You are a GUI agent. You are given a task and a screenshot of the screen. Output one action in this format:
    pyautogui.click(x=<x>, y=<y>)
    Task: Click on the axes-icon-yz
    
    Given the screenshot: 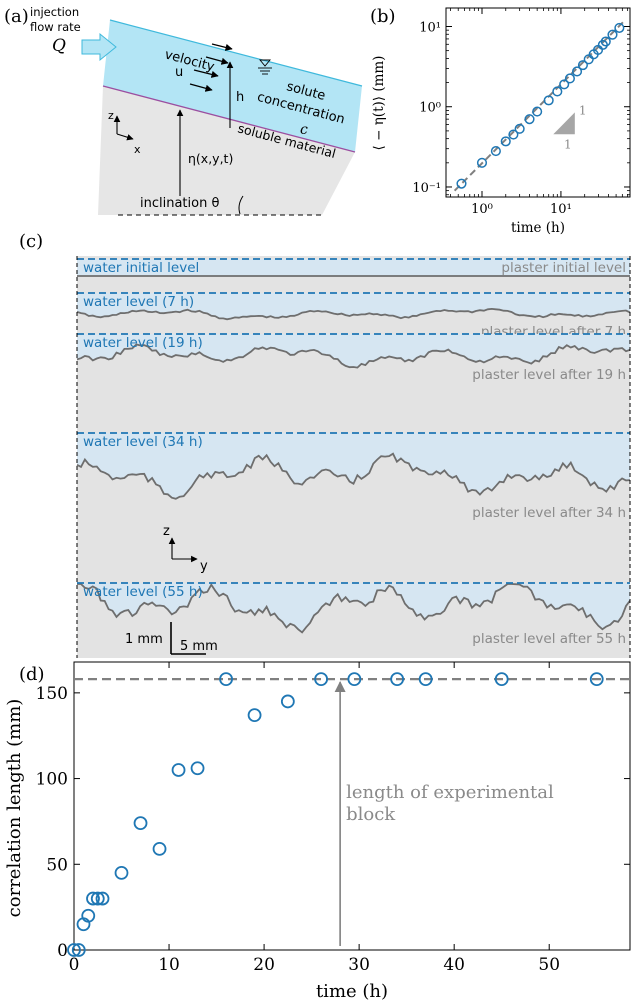 What is the action you would take?
    pyautogui.click(x=183, y=550)
    